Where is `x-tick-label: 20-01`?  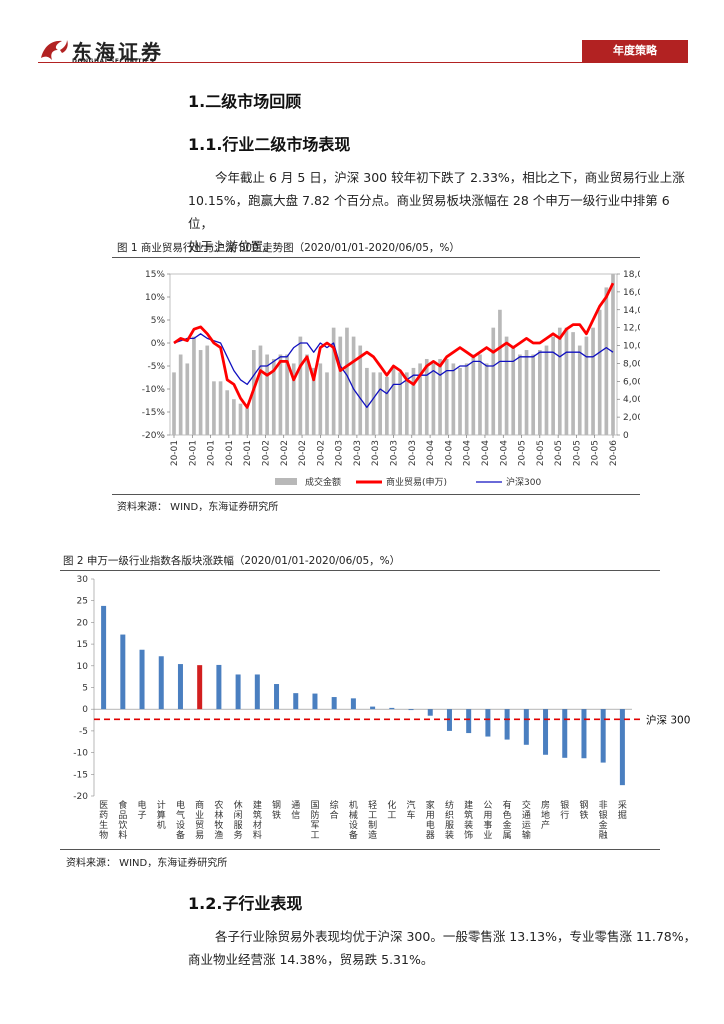
x-tick-label: 20-01 is located at coordinates (230, 453).